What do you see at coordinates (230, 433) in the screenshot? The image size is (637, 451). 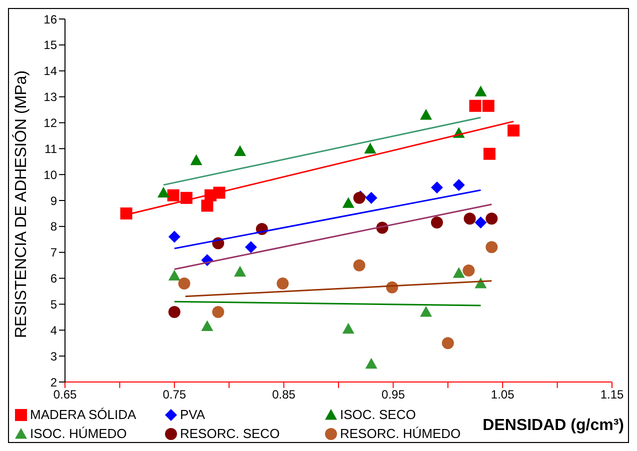 I see `legend-label: RESORC. SECO` at bounding box center [230, 433].